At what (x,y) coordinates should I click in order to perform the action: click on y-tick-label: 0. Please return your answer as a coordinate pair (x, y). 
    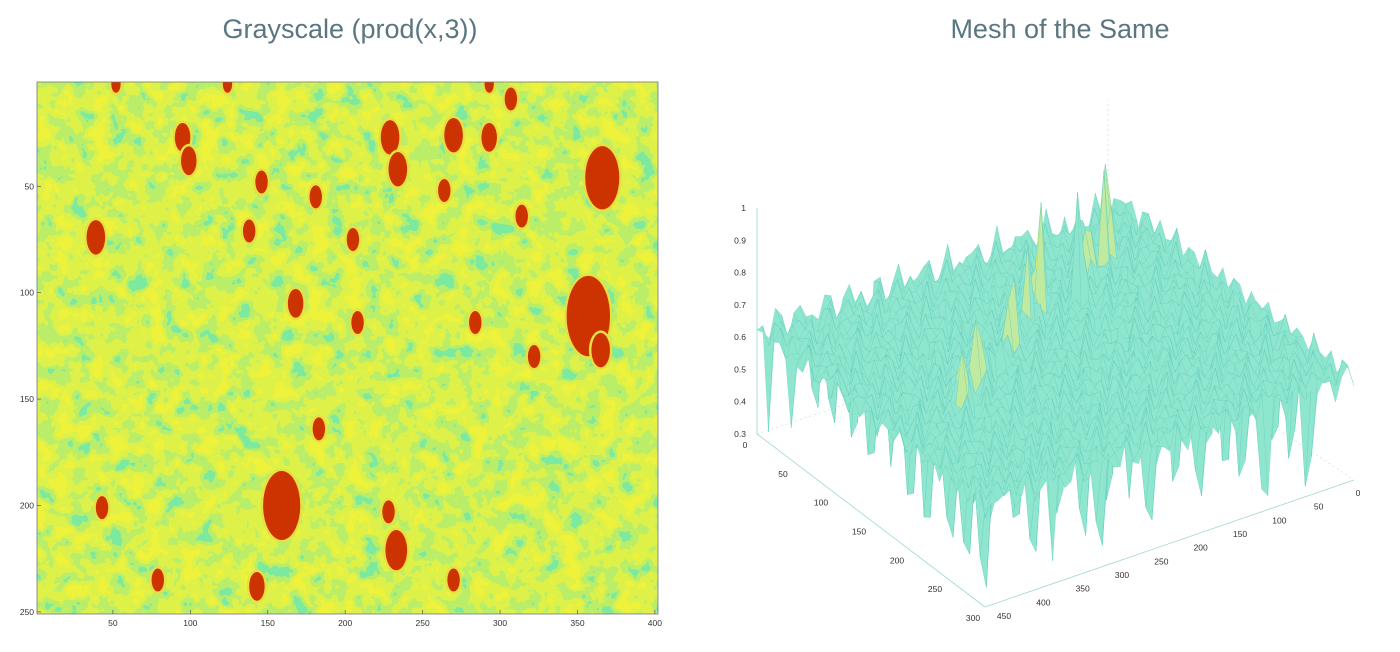
    Looking at the image, I should click on (745, 445).